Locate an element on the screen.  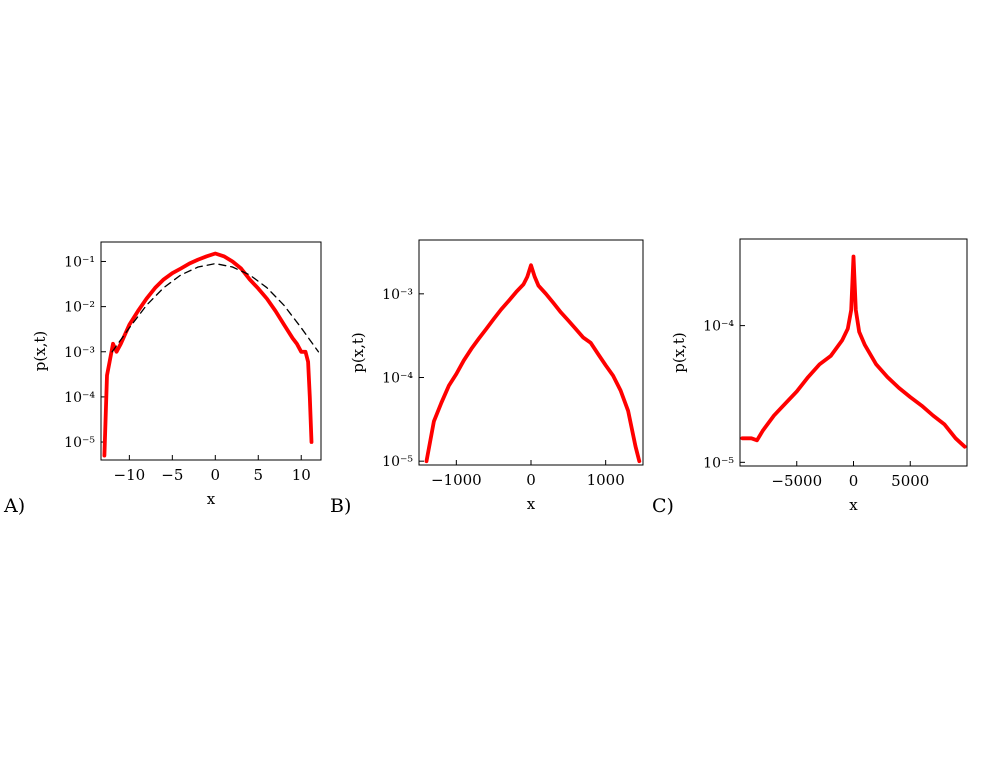
gaussian-fit-line is located at coordinates (215, 307).